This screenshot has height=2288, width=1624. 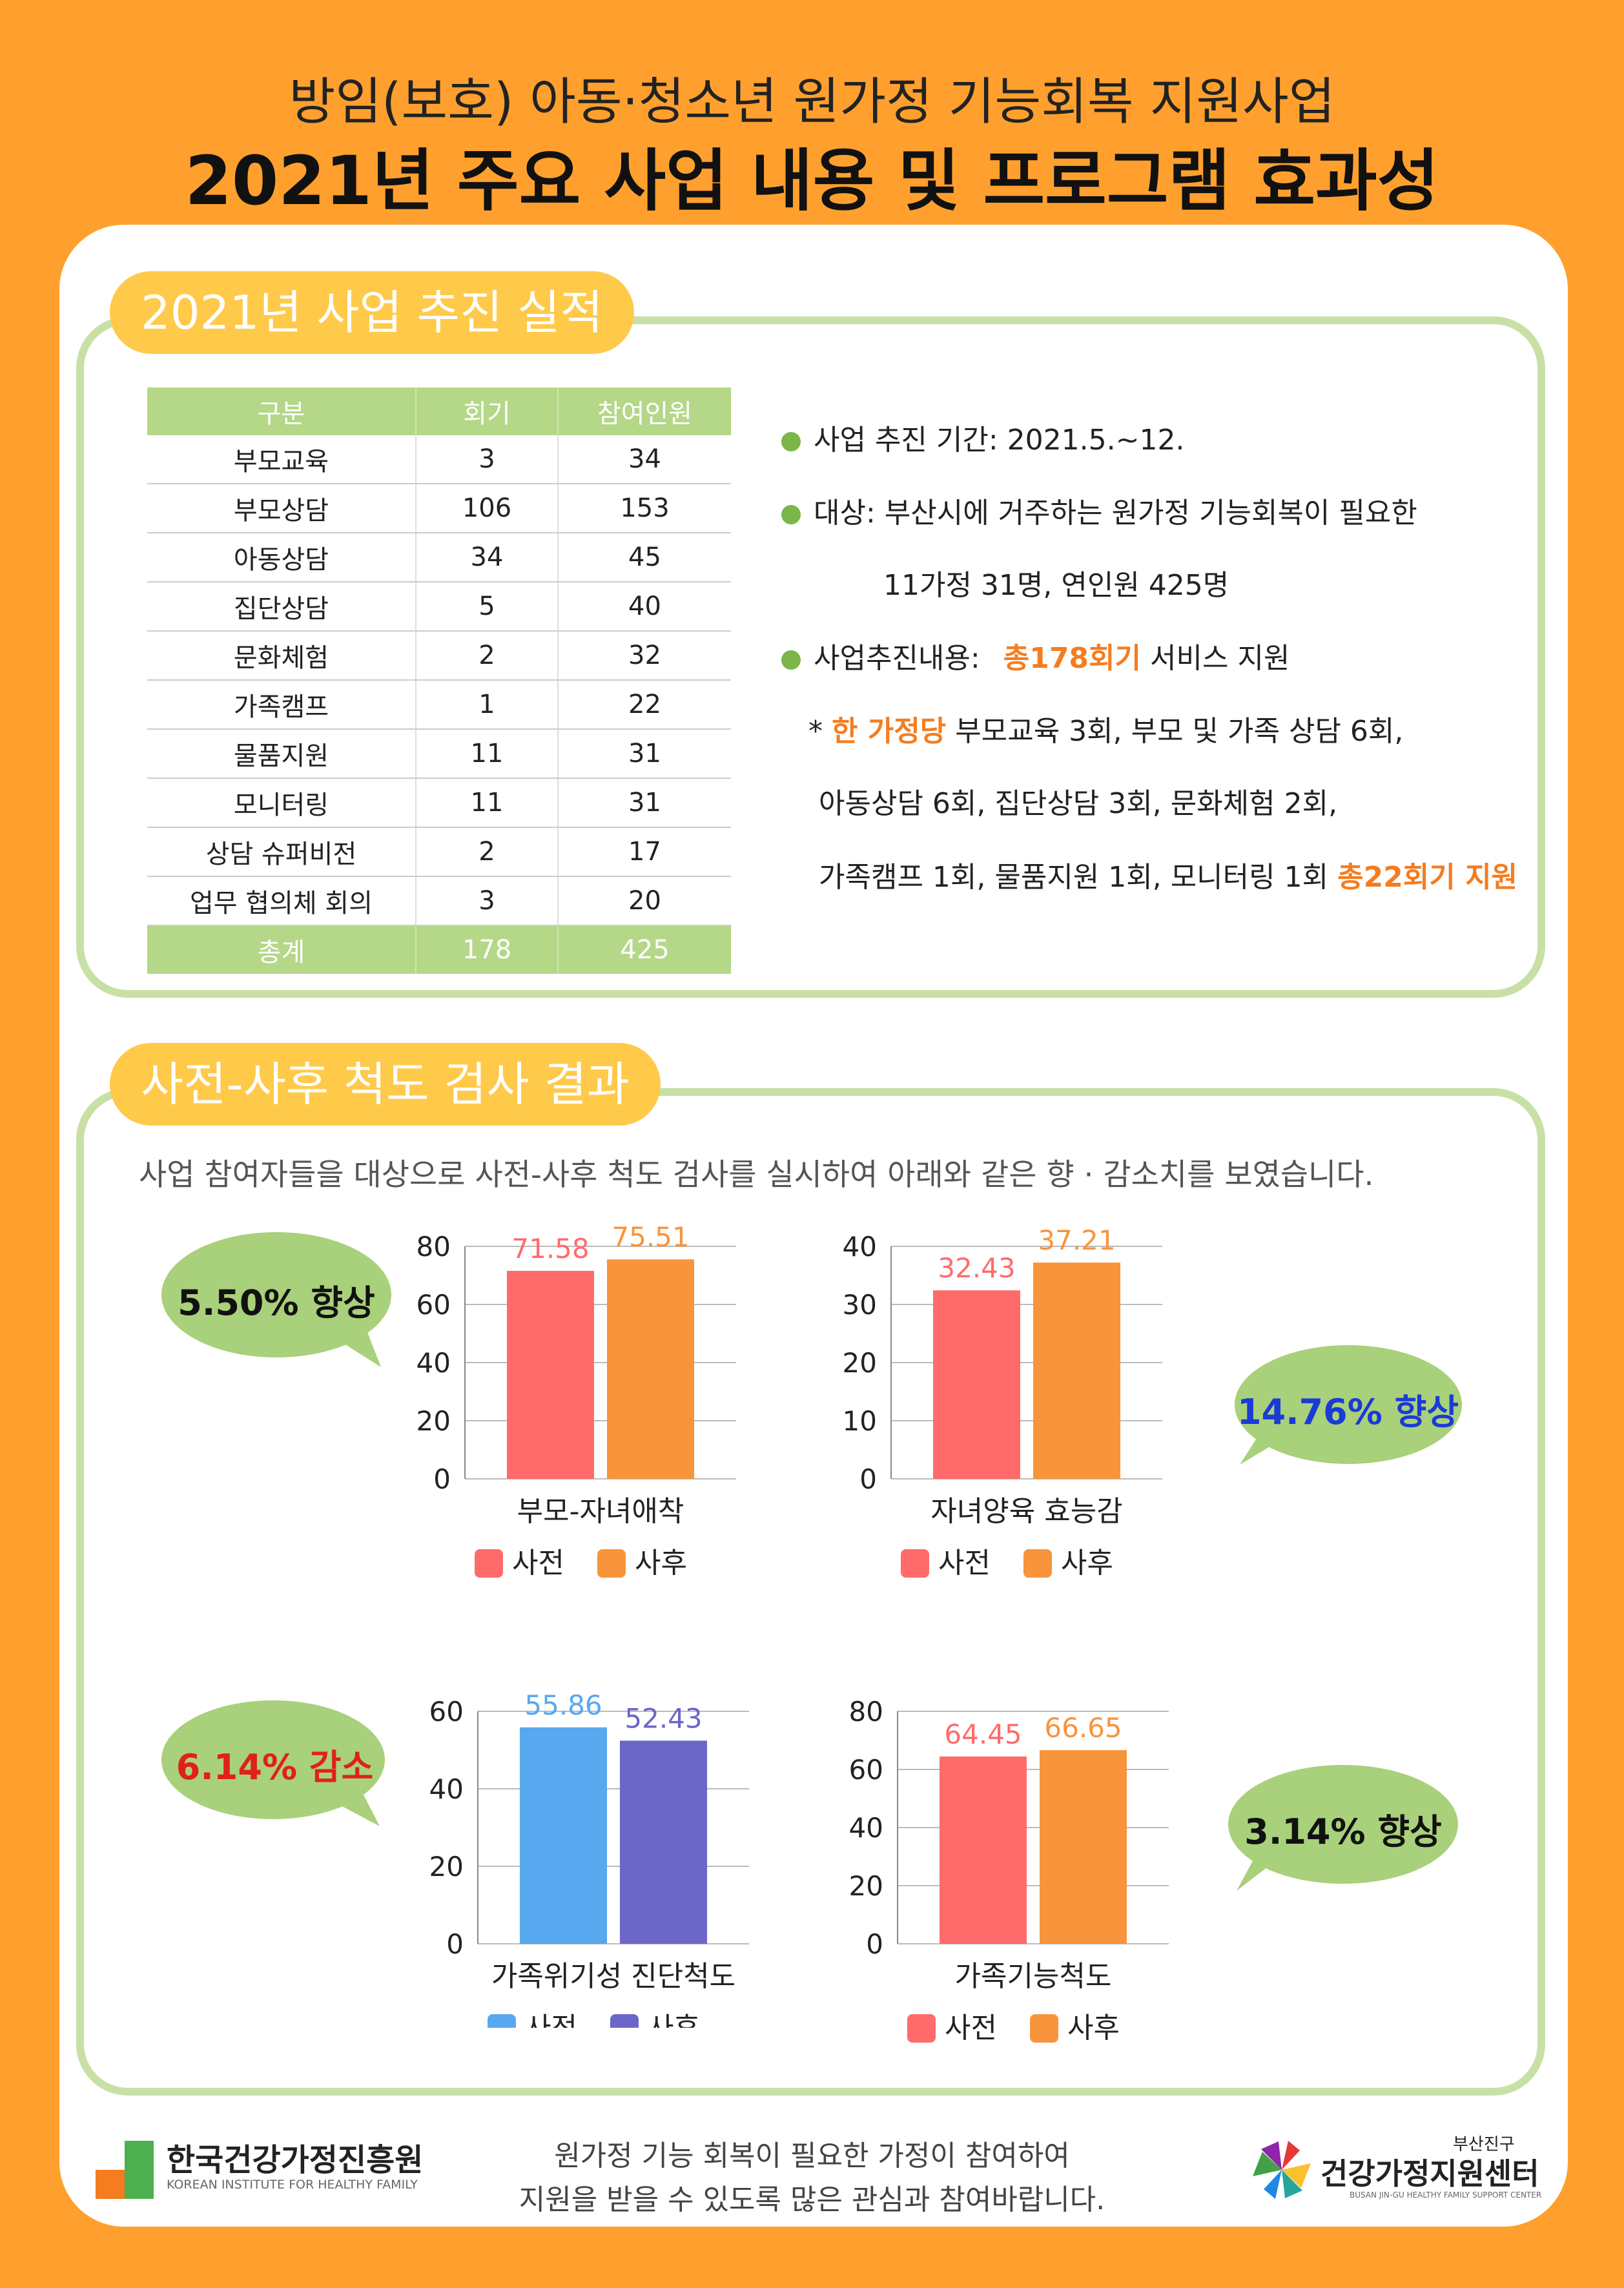 What do you see at coordinates (486, 607) in the screenshot?
I see `table-cell: 5` at bounding box center [486, 607].